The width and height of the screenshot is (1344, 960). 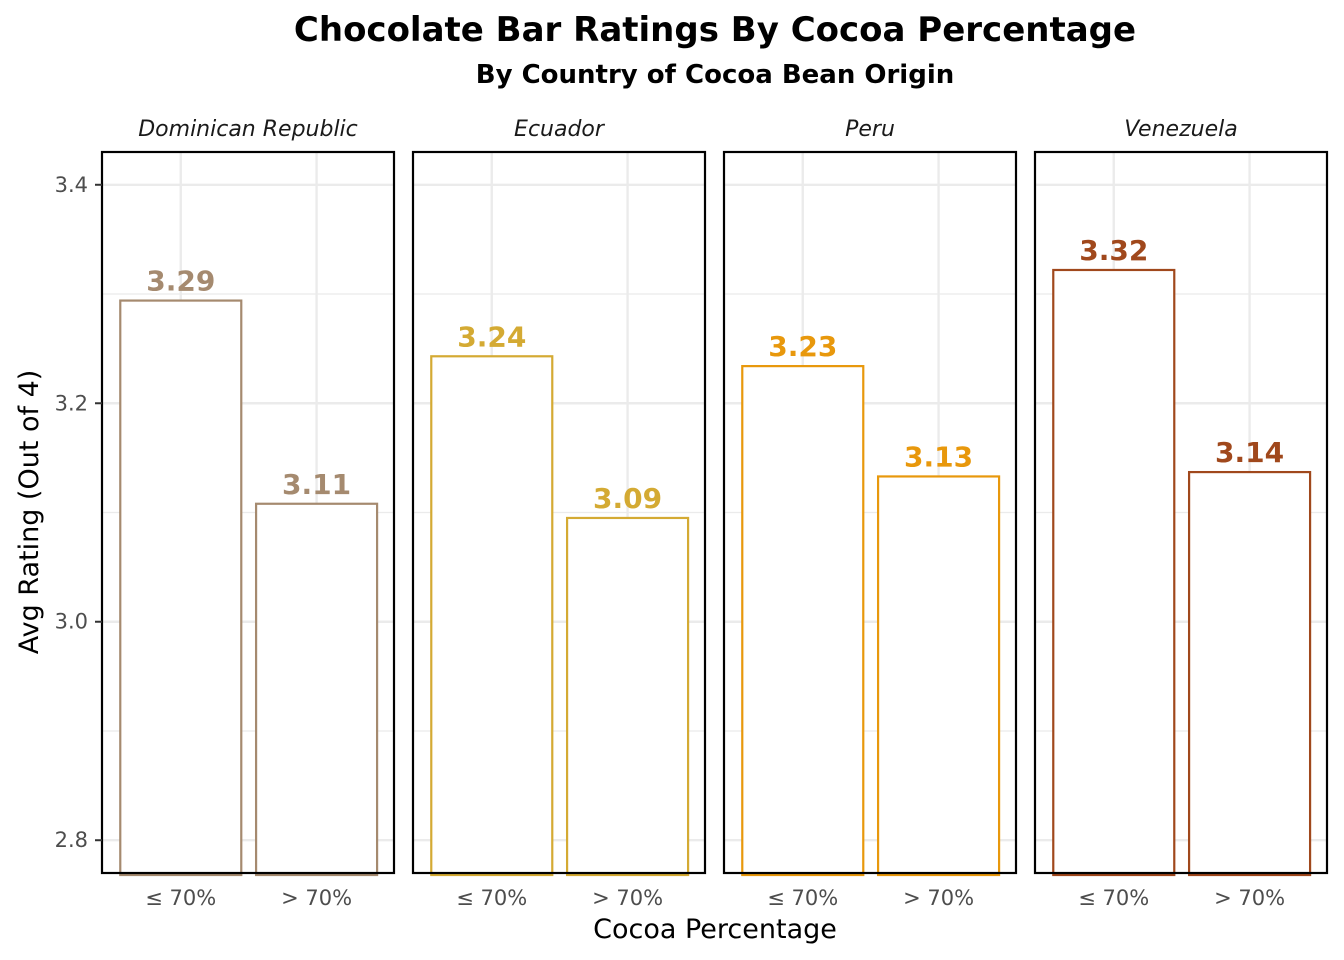 What do you see at coordinates (71, 403) in the screenshot?
I see `y-tick-label: 3.2` at bounding box center [71, 403].